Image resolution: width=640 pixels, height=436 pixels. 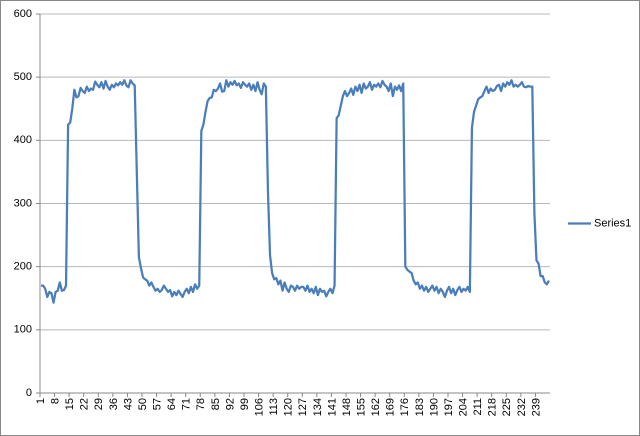 What do you see at coordinates (478, 407) in the screenshot?
I see `x-tick-label: 211` at bounding box center [478, 407].